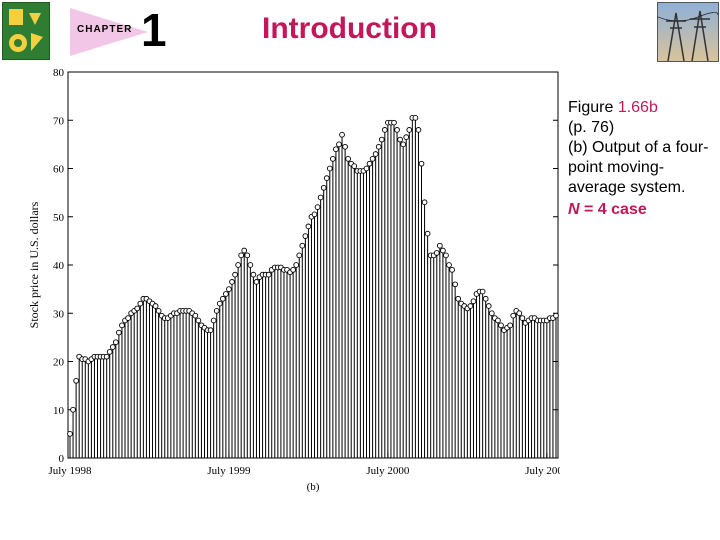  What do you see at coordinates (229, 471) in the screenshot?
I see `x-tick-label: July 1999` at bounding box center [229, 471].